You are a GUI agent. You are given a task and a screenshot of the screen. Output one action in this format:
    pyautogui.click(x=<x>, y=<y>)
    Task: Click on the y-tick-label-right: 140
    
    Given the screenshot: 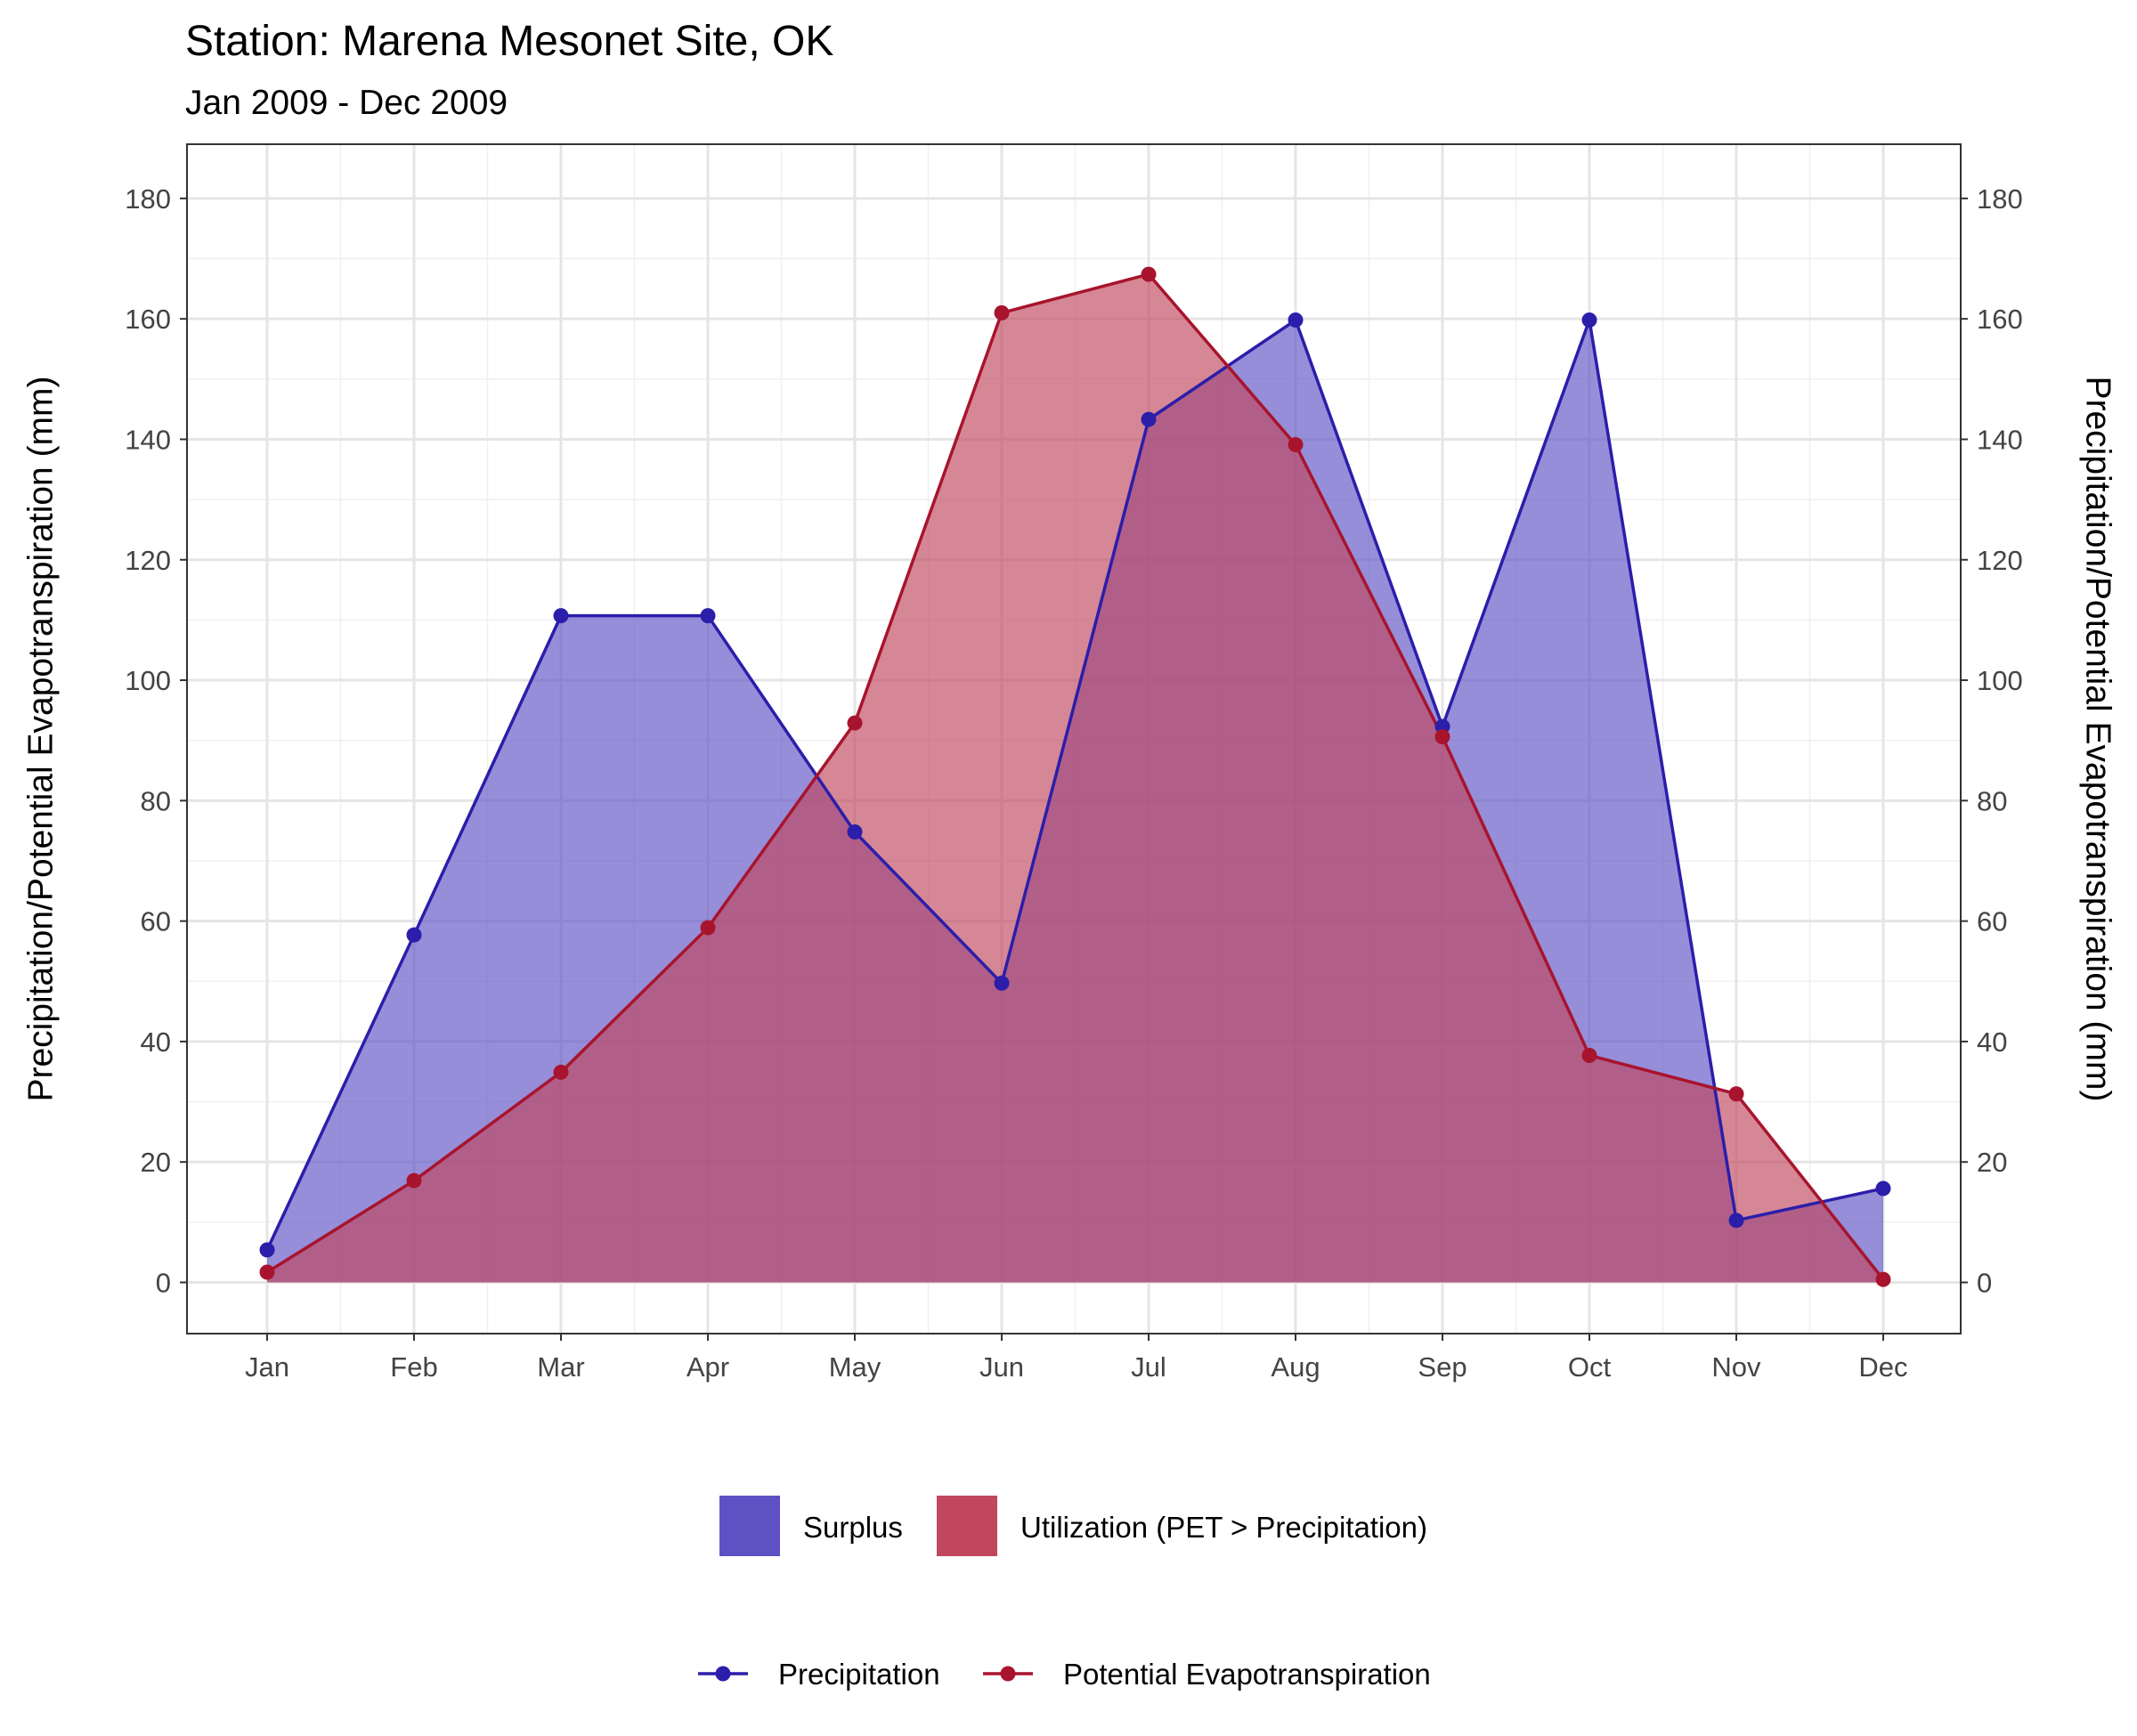 What is the action you would take?
    pyautogui.click(x=2000, y=439)
    